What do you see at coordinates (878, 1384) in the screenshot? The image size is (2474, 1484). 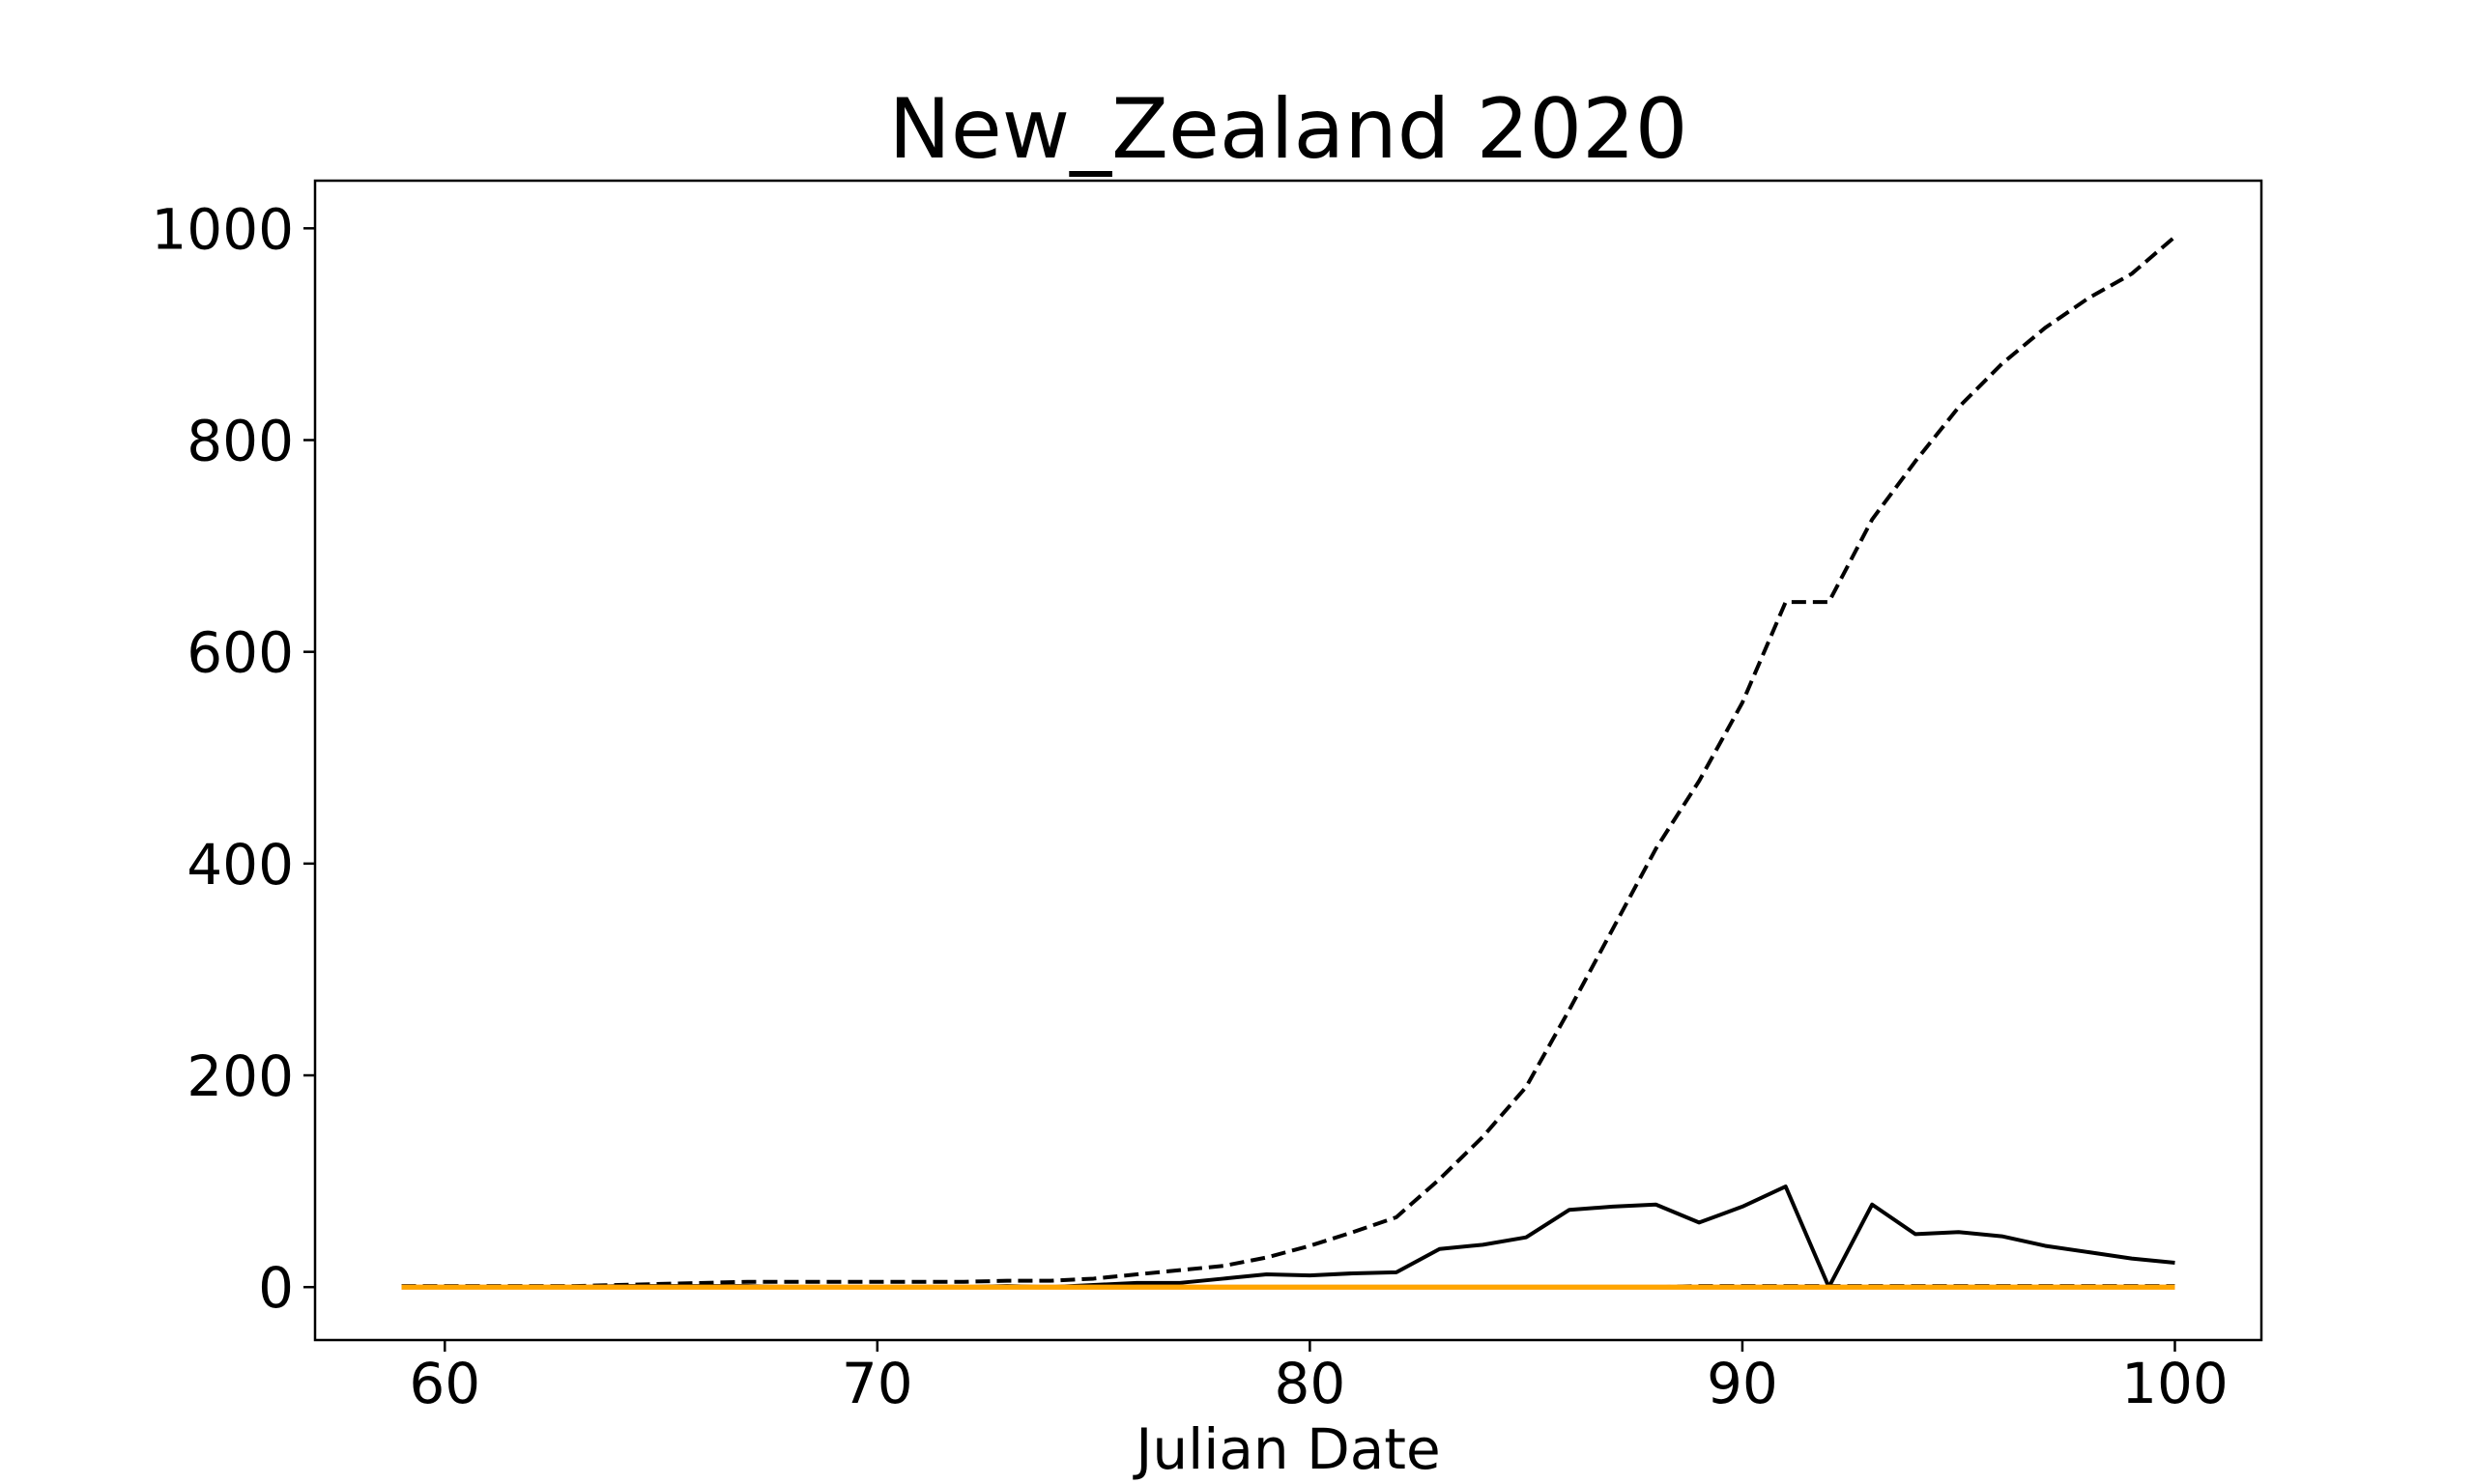 I see `x-tick-label: 70` at bounding box center [878, 1384].